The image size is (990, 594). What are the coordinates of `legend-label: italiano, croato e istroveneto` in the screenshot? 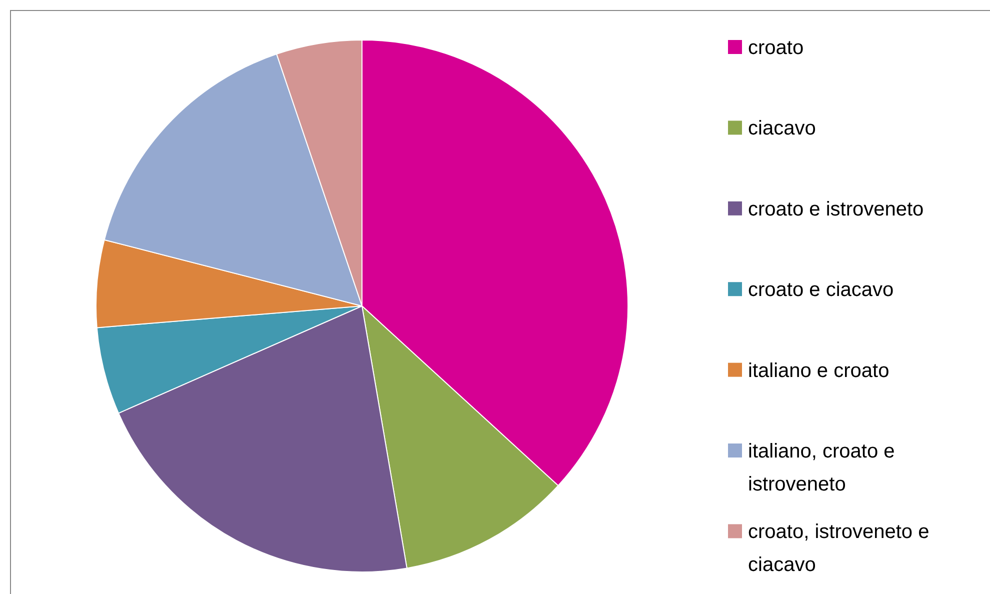 It's located at (821, 468).